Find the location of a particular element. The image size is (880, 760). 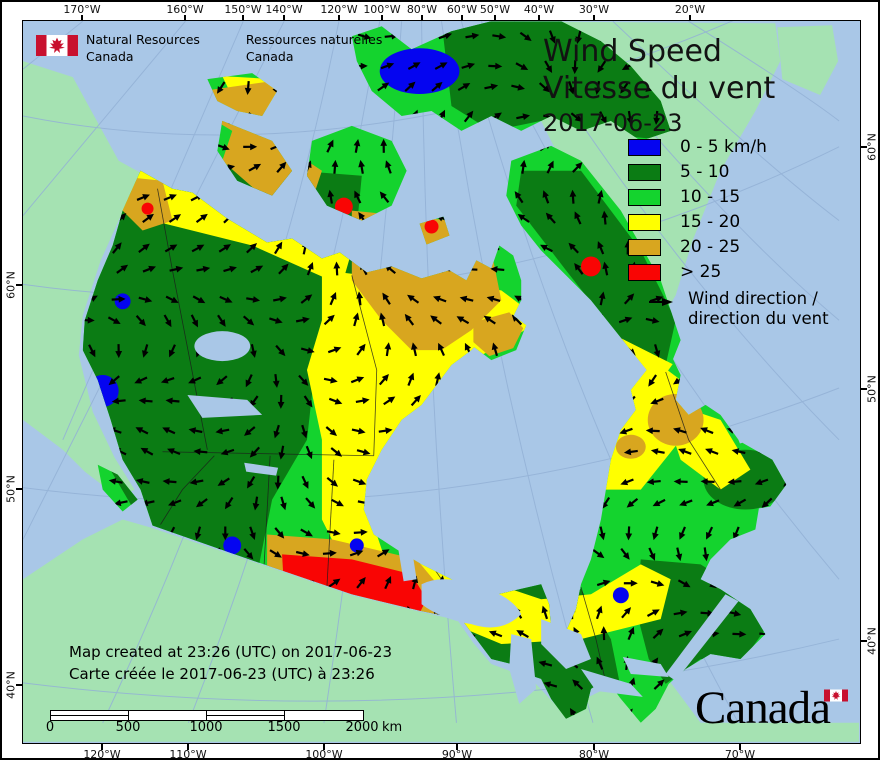

scale-tick-label: 500 is located at coordinates (128, 727).